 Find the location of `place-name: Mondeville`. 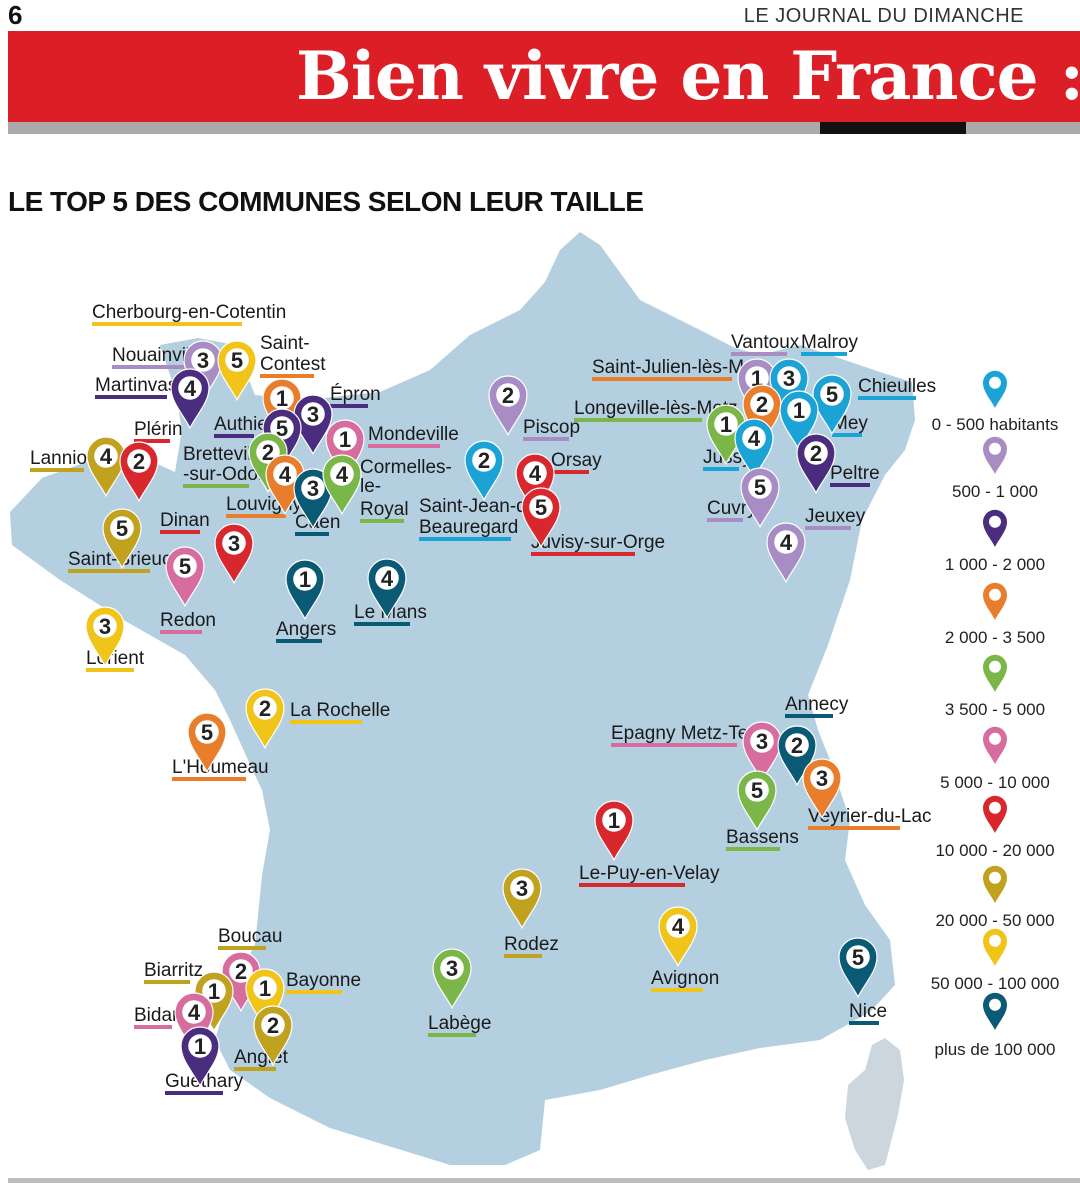

place-name: Mondeville is located at coordinates (413, 434).